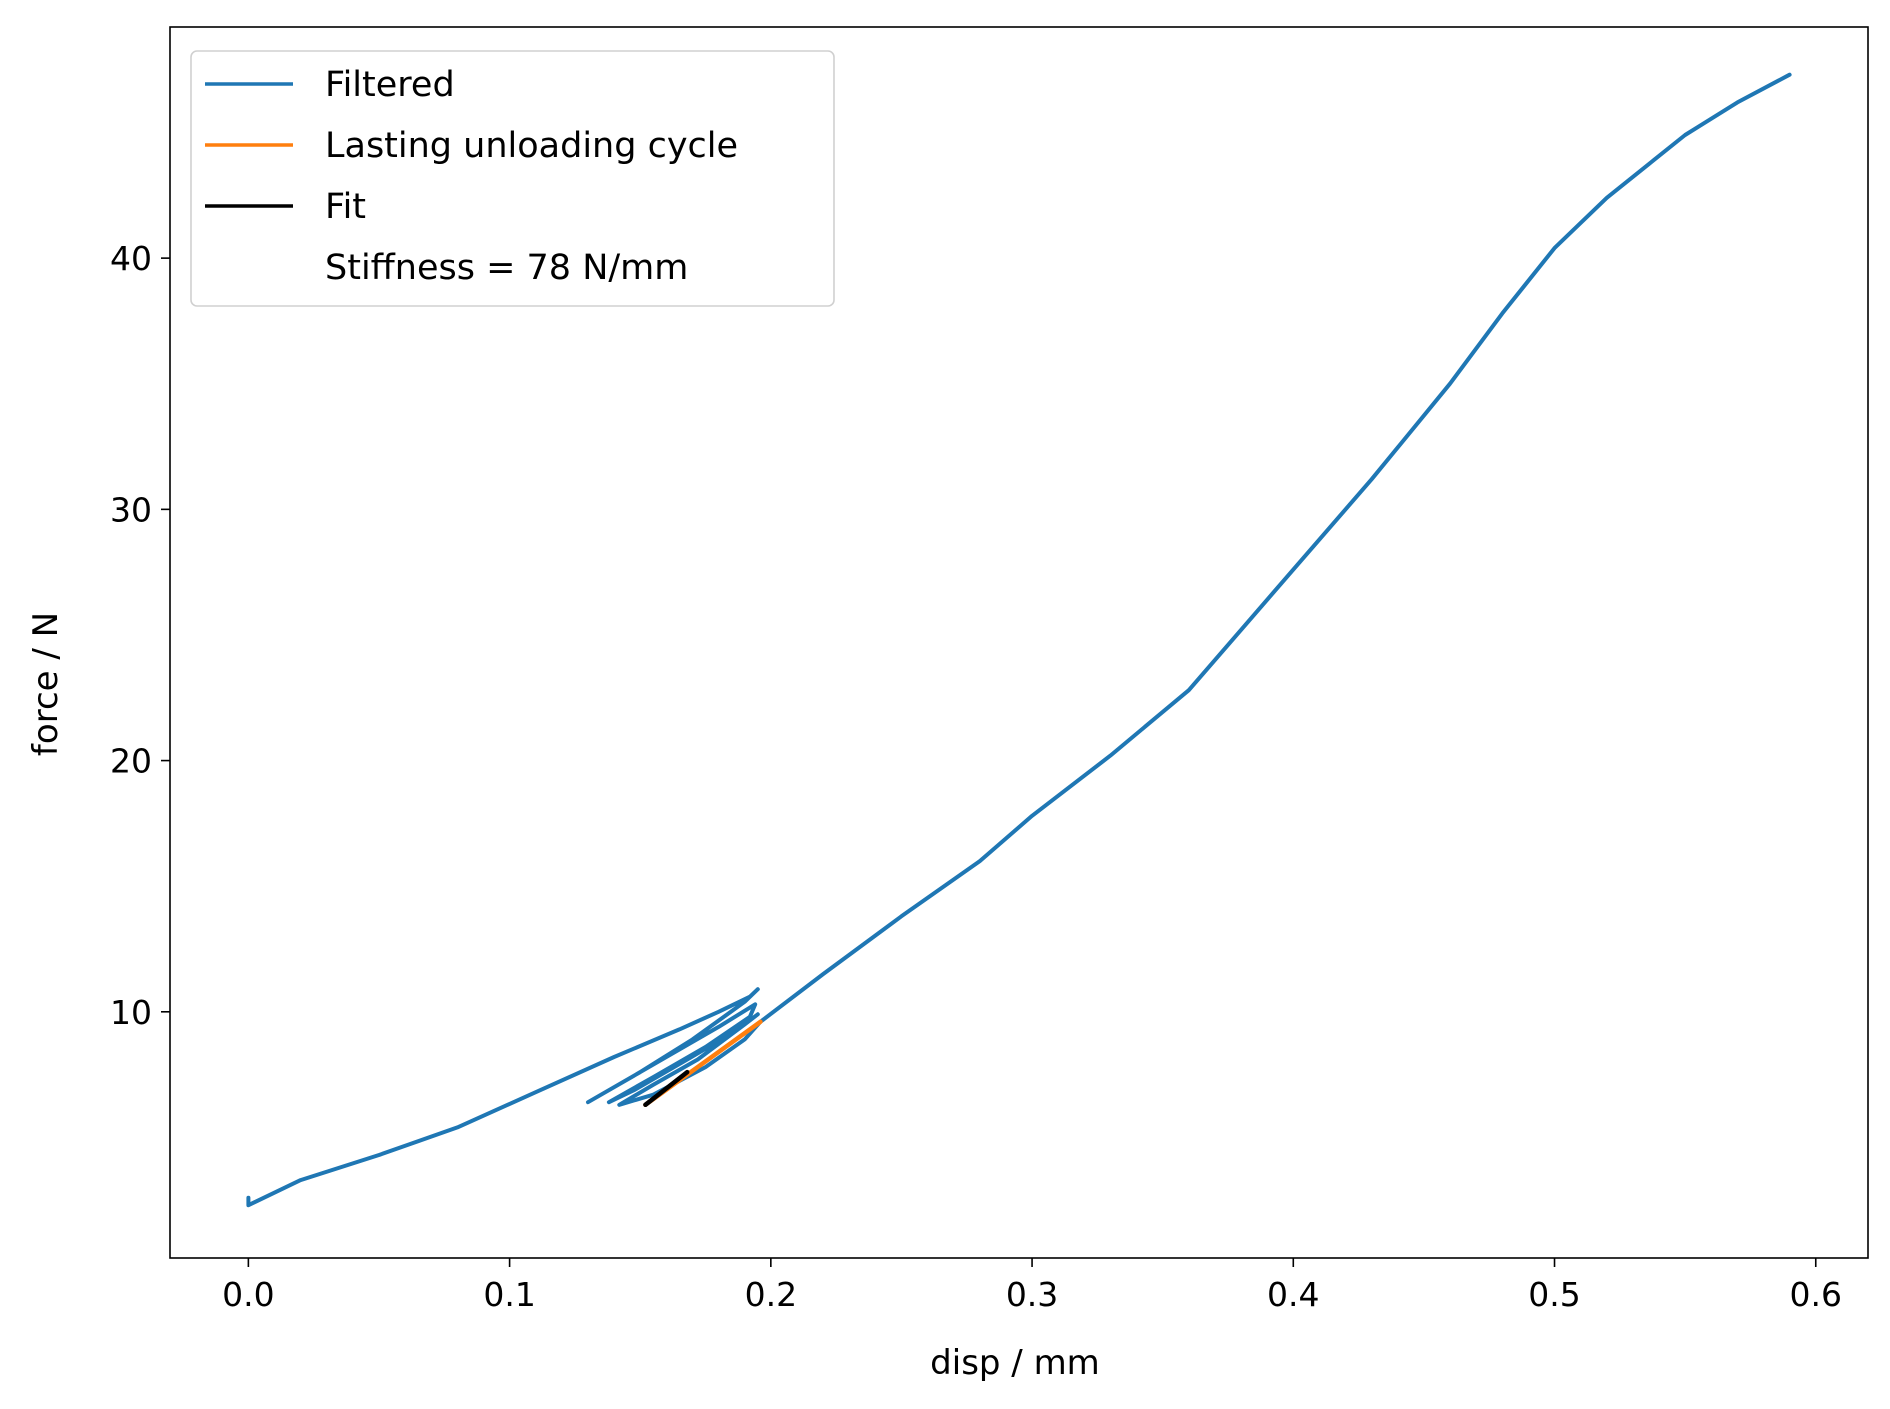 The height and width of the screenshot is (1409, 1890). I want to click on x-axis-ticks: 0.0 0.1 0.2 0.3 0.4 0.5 0.6, so click(1032, 1286).